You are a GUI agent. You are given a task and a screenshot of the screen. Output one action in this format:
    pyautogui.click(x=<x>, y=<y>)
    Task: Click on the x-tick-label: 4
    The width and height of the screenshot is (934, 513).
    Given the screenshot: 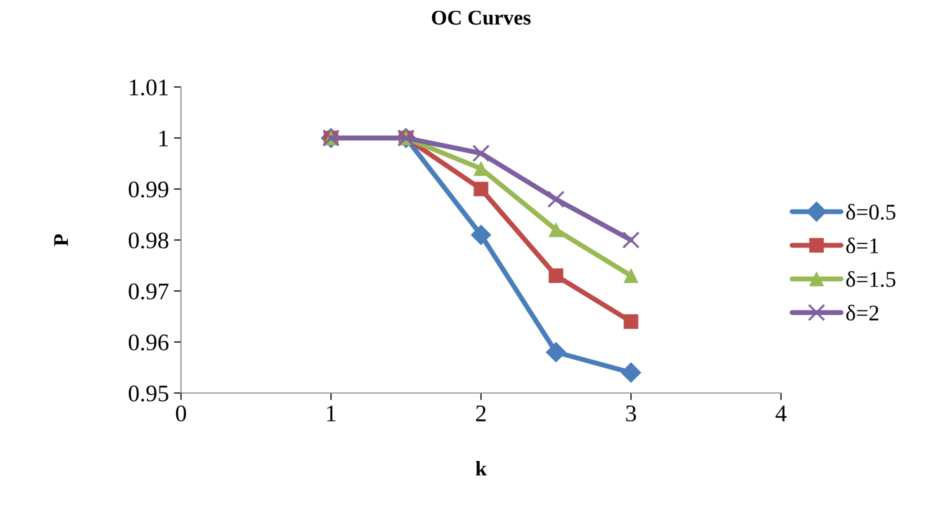 What is the action you would take?
    pyautogui.click(x=781, y=414)
    